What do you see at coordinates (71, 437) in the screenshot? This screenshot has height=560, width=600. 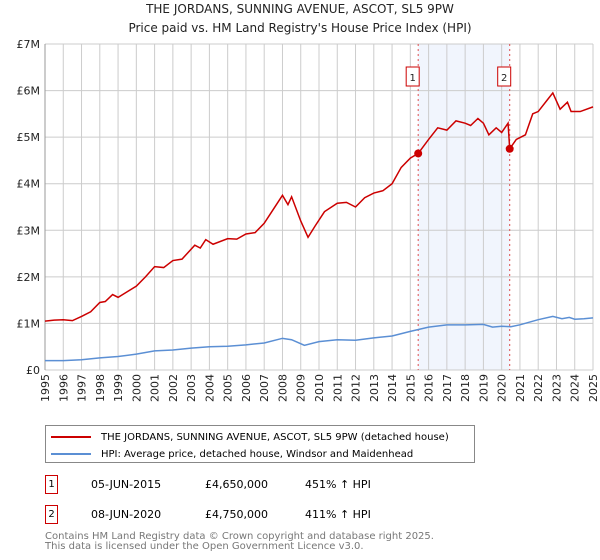 I see `legend-swatch-red` at bounding box center [71, 437].